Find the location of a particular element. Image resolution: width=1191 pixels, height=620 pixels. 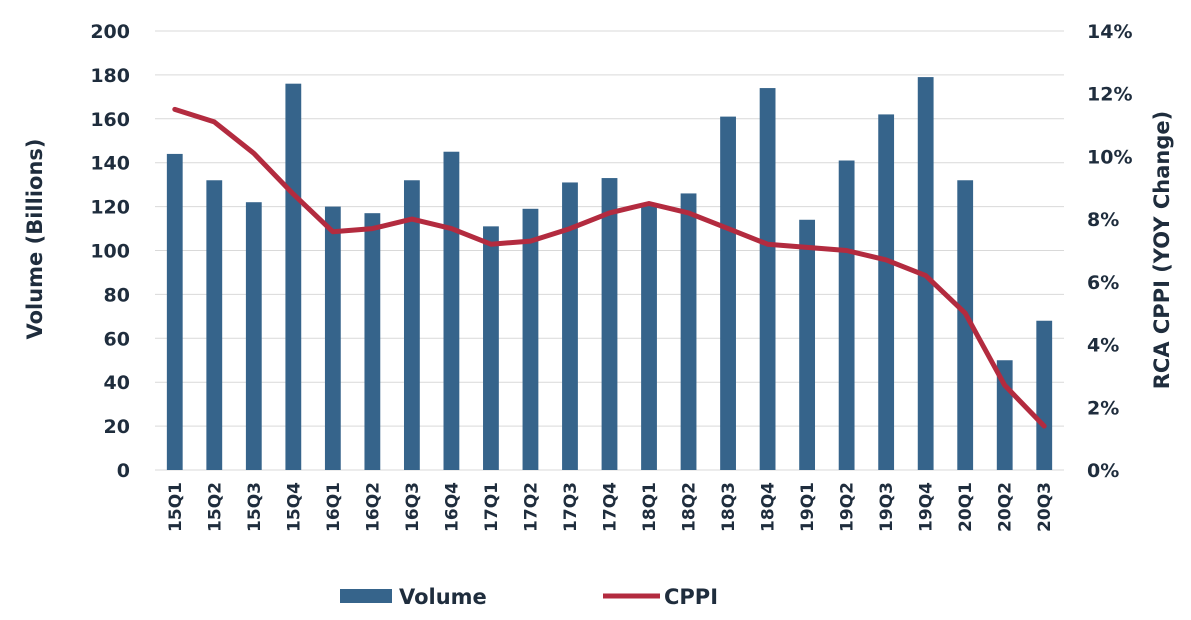

x-tick-label: 16Q4 is located at coordinates (452, 507).